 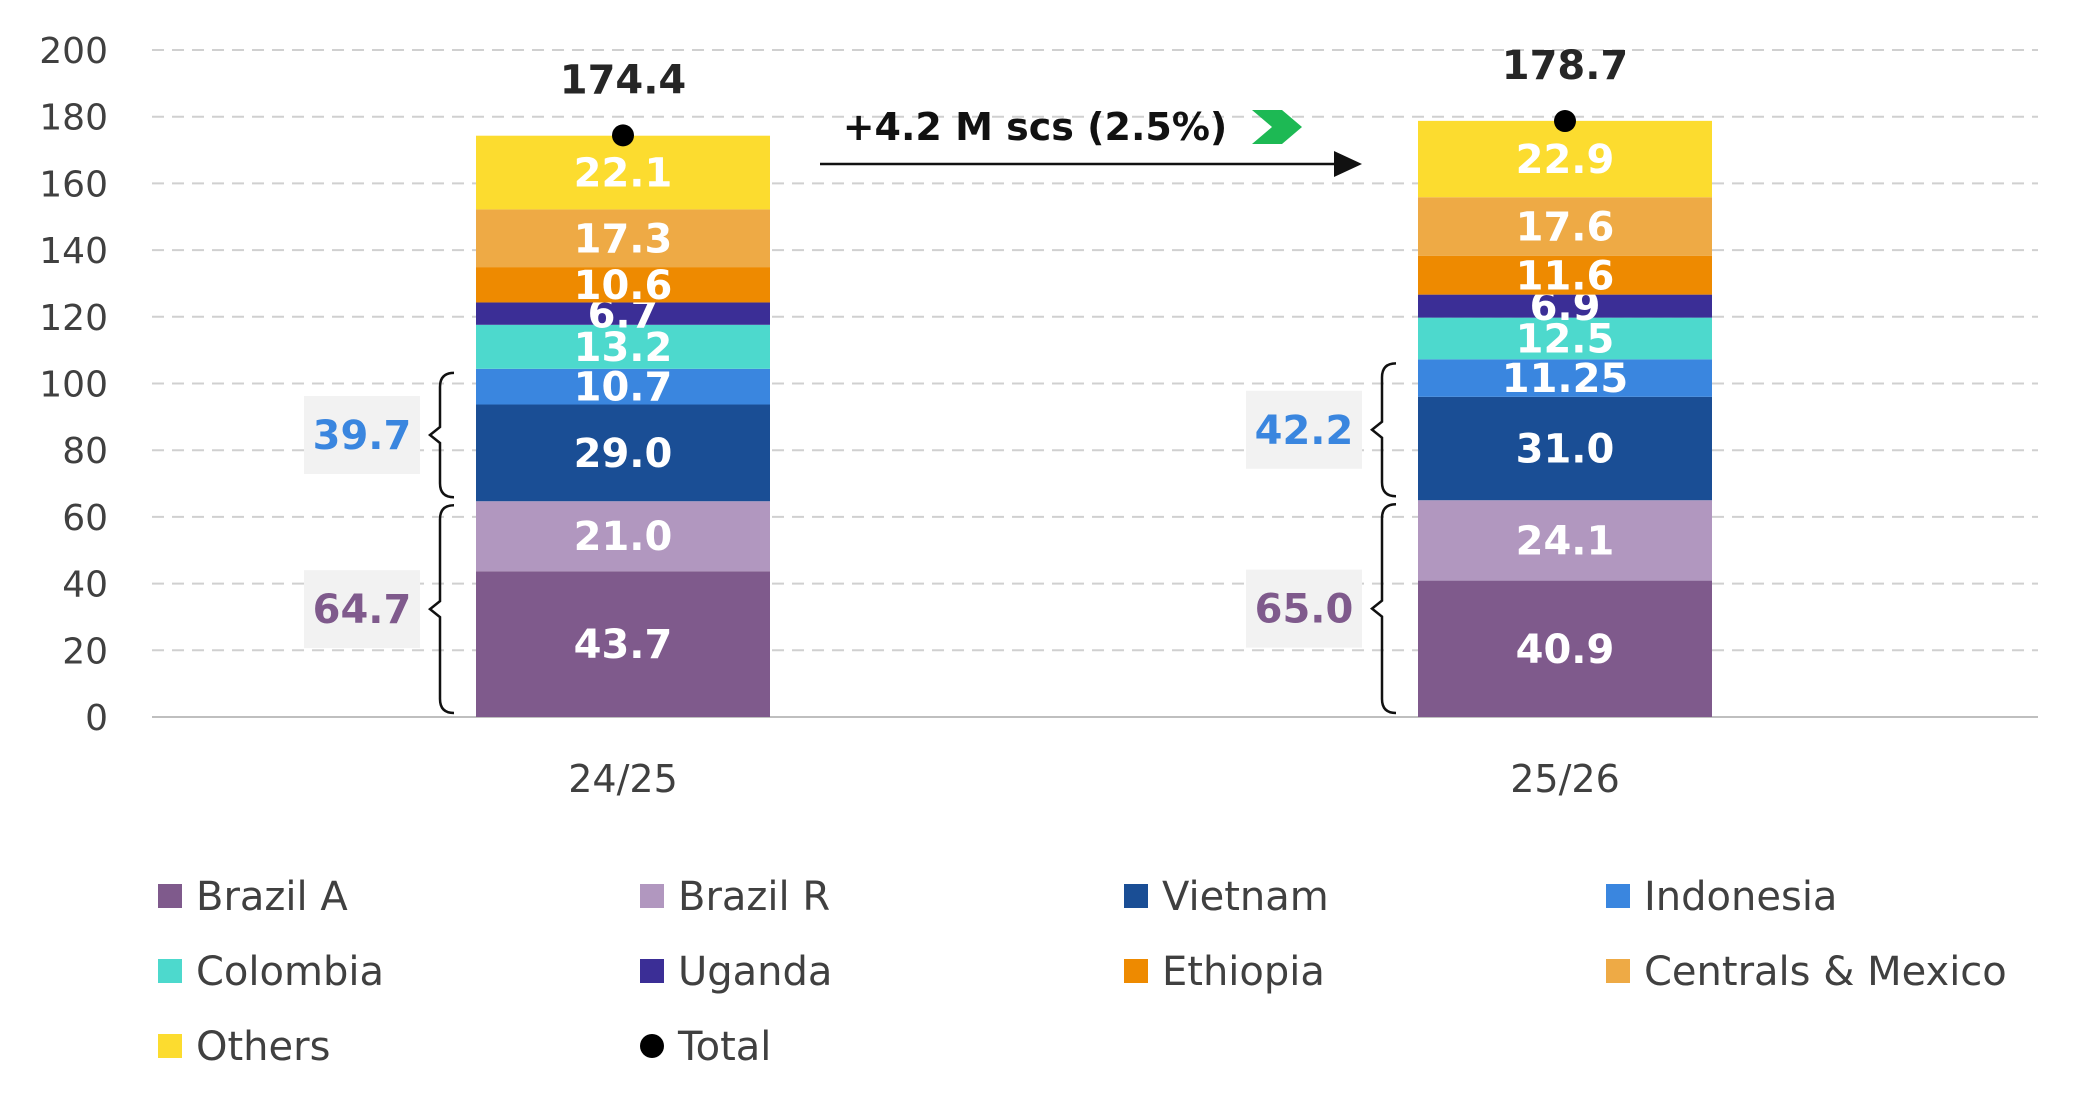 What do you see at coordinates (623, 779) in the screenshot?
I see `x-tick-label: 24/25` at bounding box center [623, 779].